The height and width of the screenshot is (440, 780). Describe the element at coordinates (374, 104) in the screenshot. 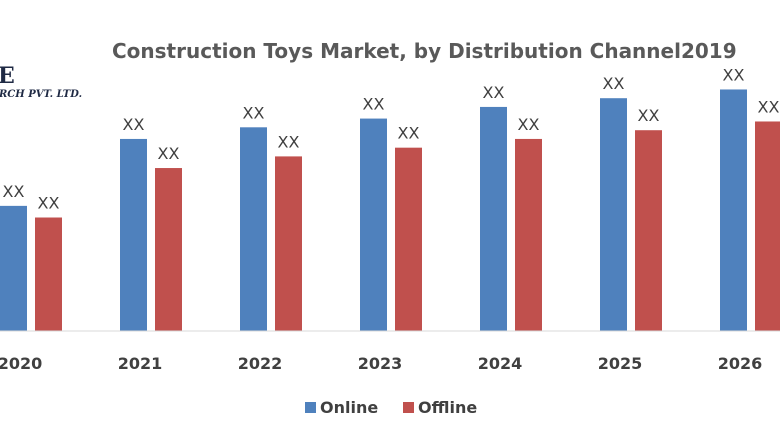

I see `data-label-online-2023: XX` at that location.